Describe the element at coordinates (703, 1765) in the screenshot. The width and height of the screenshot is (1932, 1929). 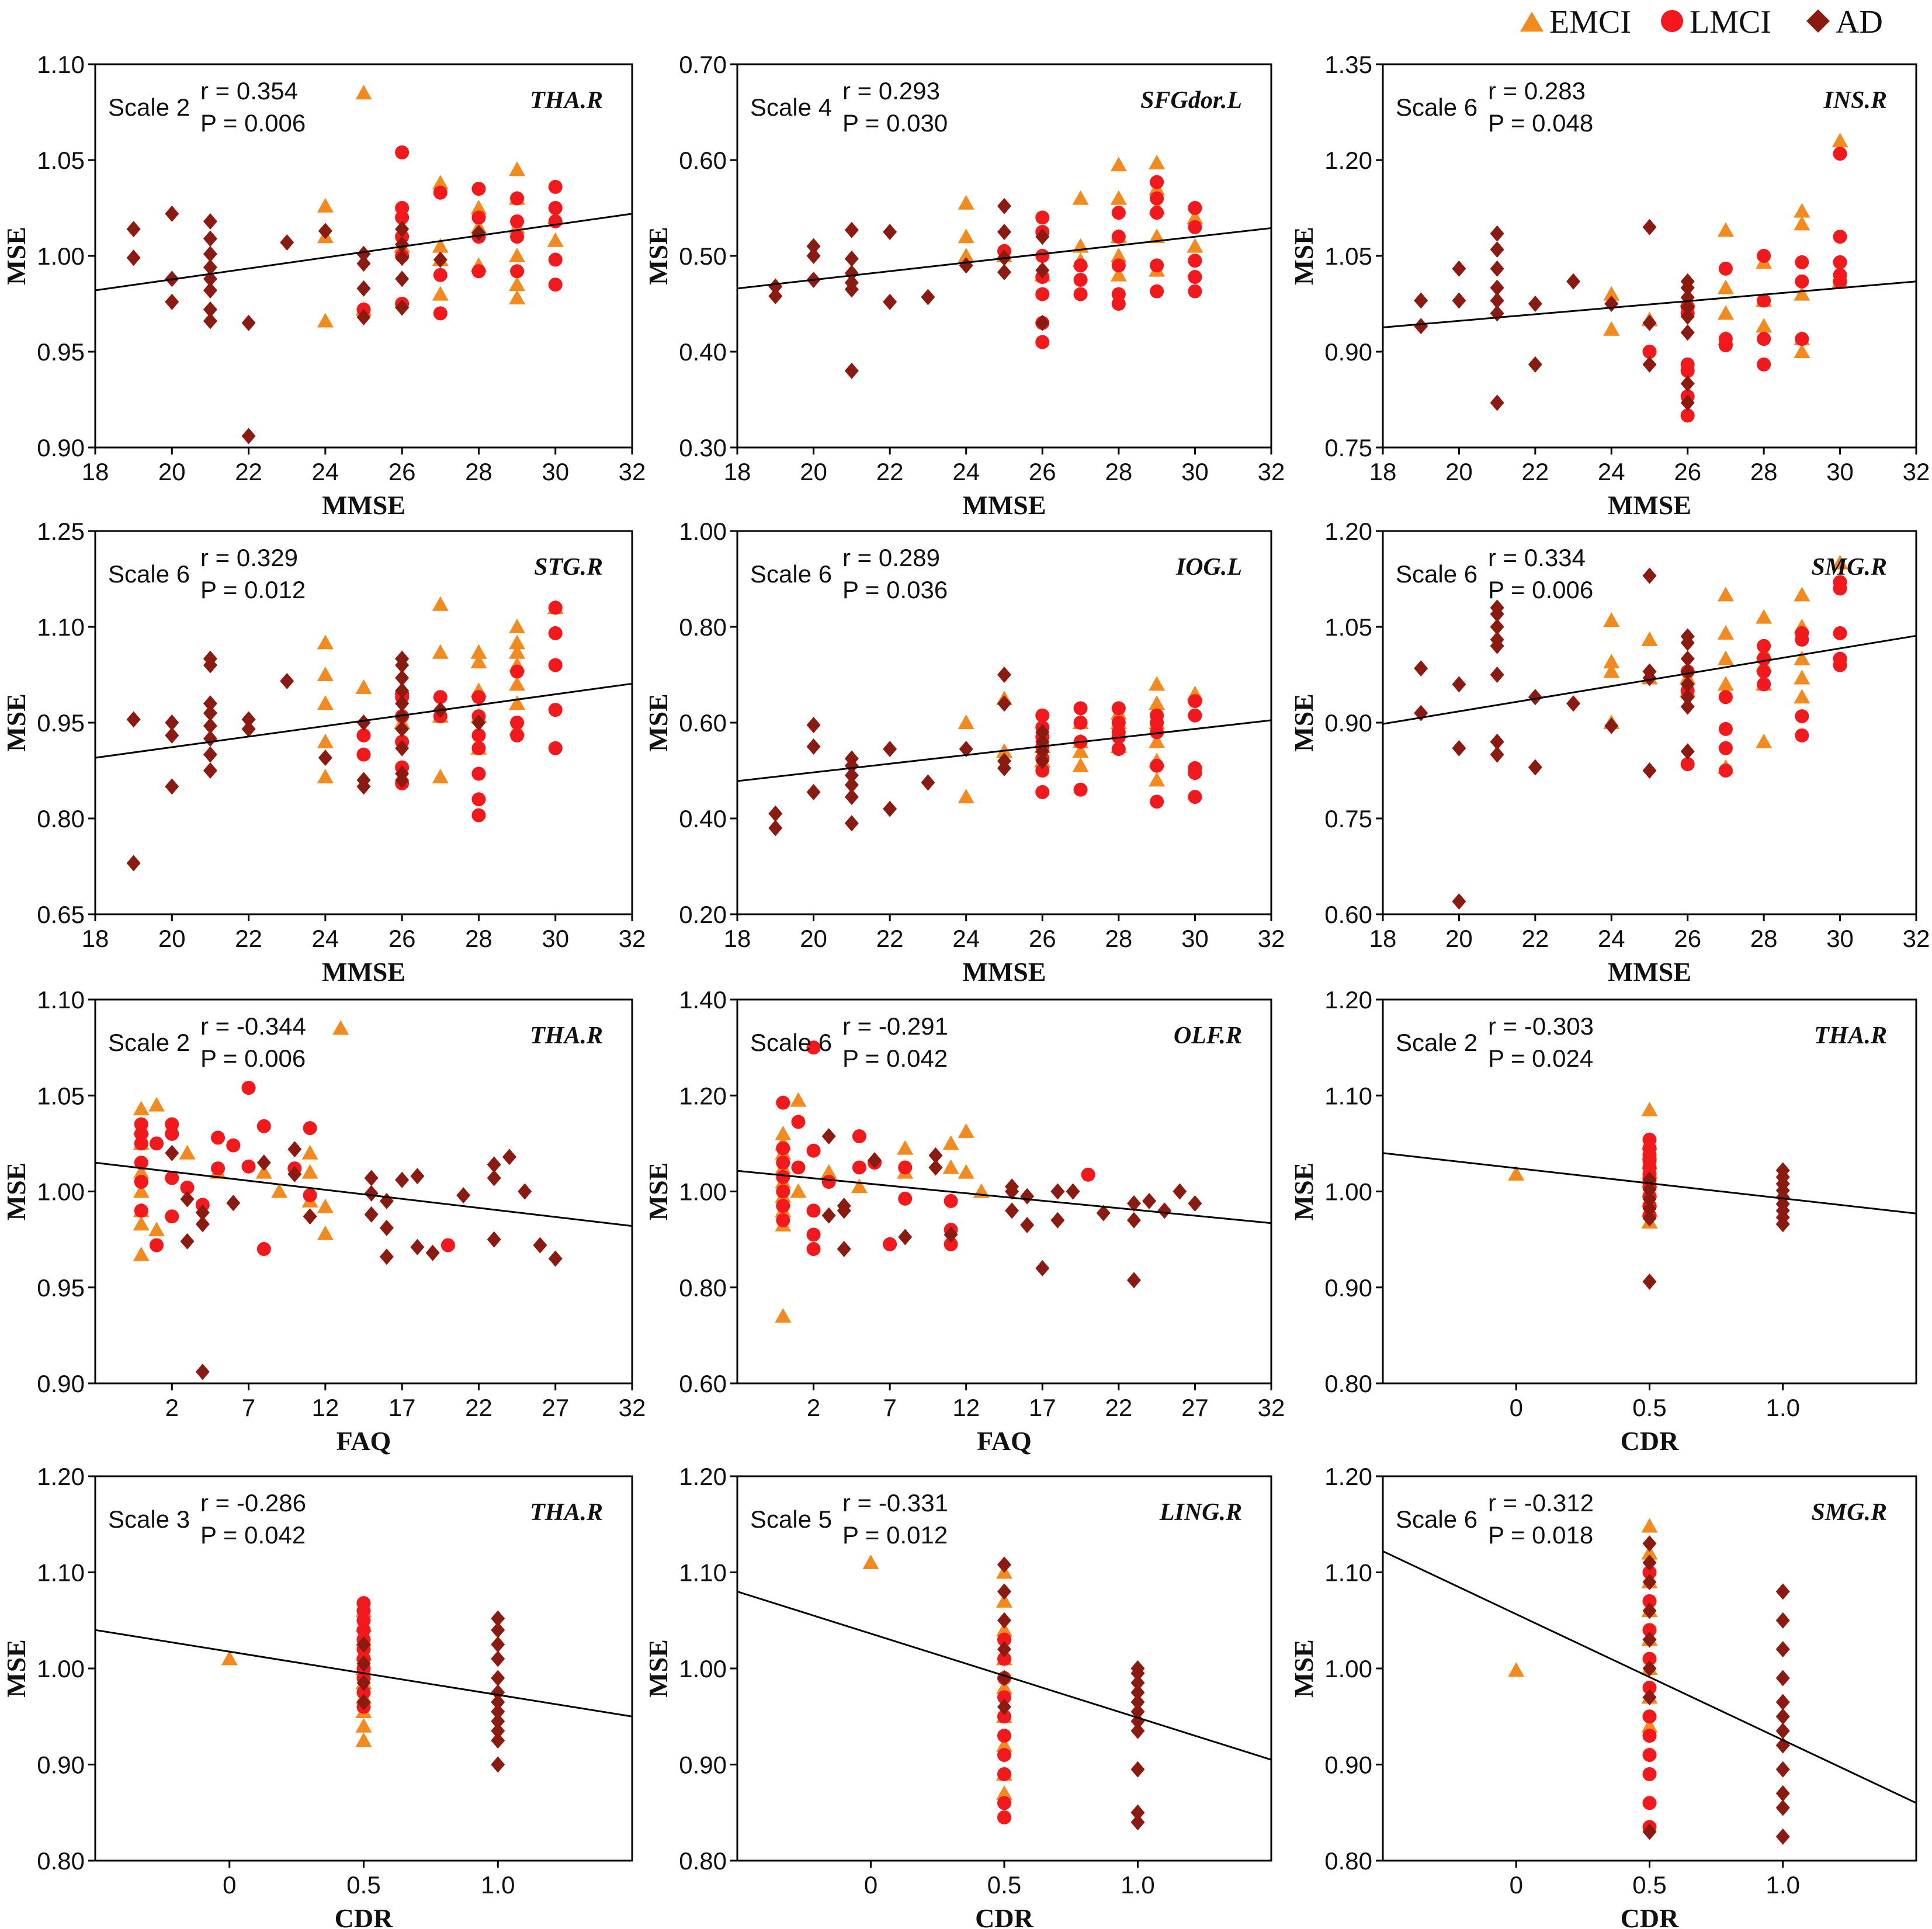
I see `y-tick-label: 0.90` at that location.